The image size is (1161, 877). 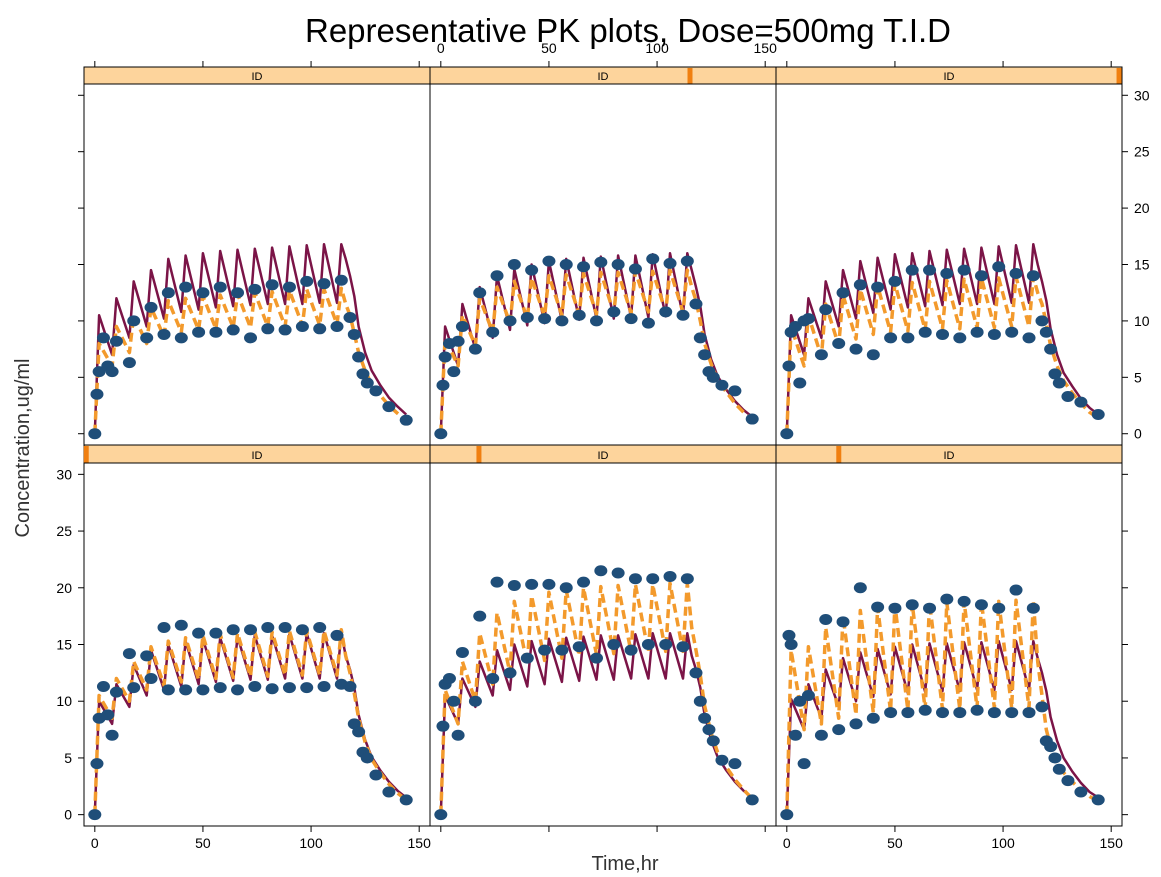 I want to click on panel-top-3: ID 0 5 10 15 20 25 30, so click(x=962, y=253).